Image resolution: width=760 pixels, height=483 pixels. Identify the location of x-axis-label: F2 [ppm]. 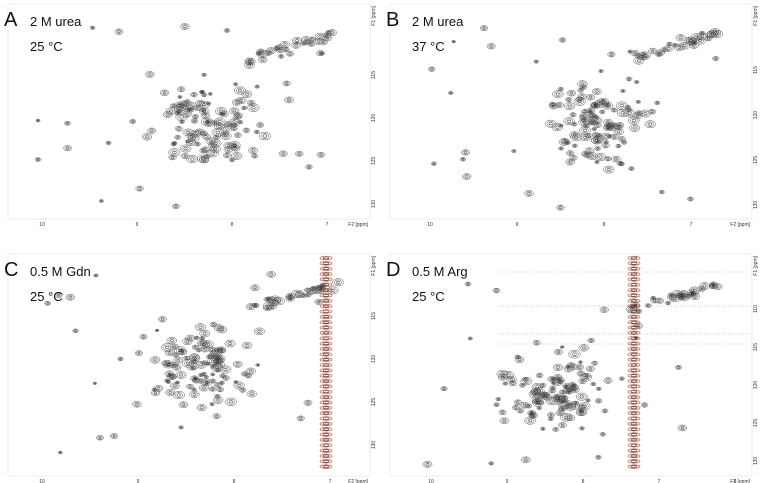
(358, 225).